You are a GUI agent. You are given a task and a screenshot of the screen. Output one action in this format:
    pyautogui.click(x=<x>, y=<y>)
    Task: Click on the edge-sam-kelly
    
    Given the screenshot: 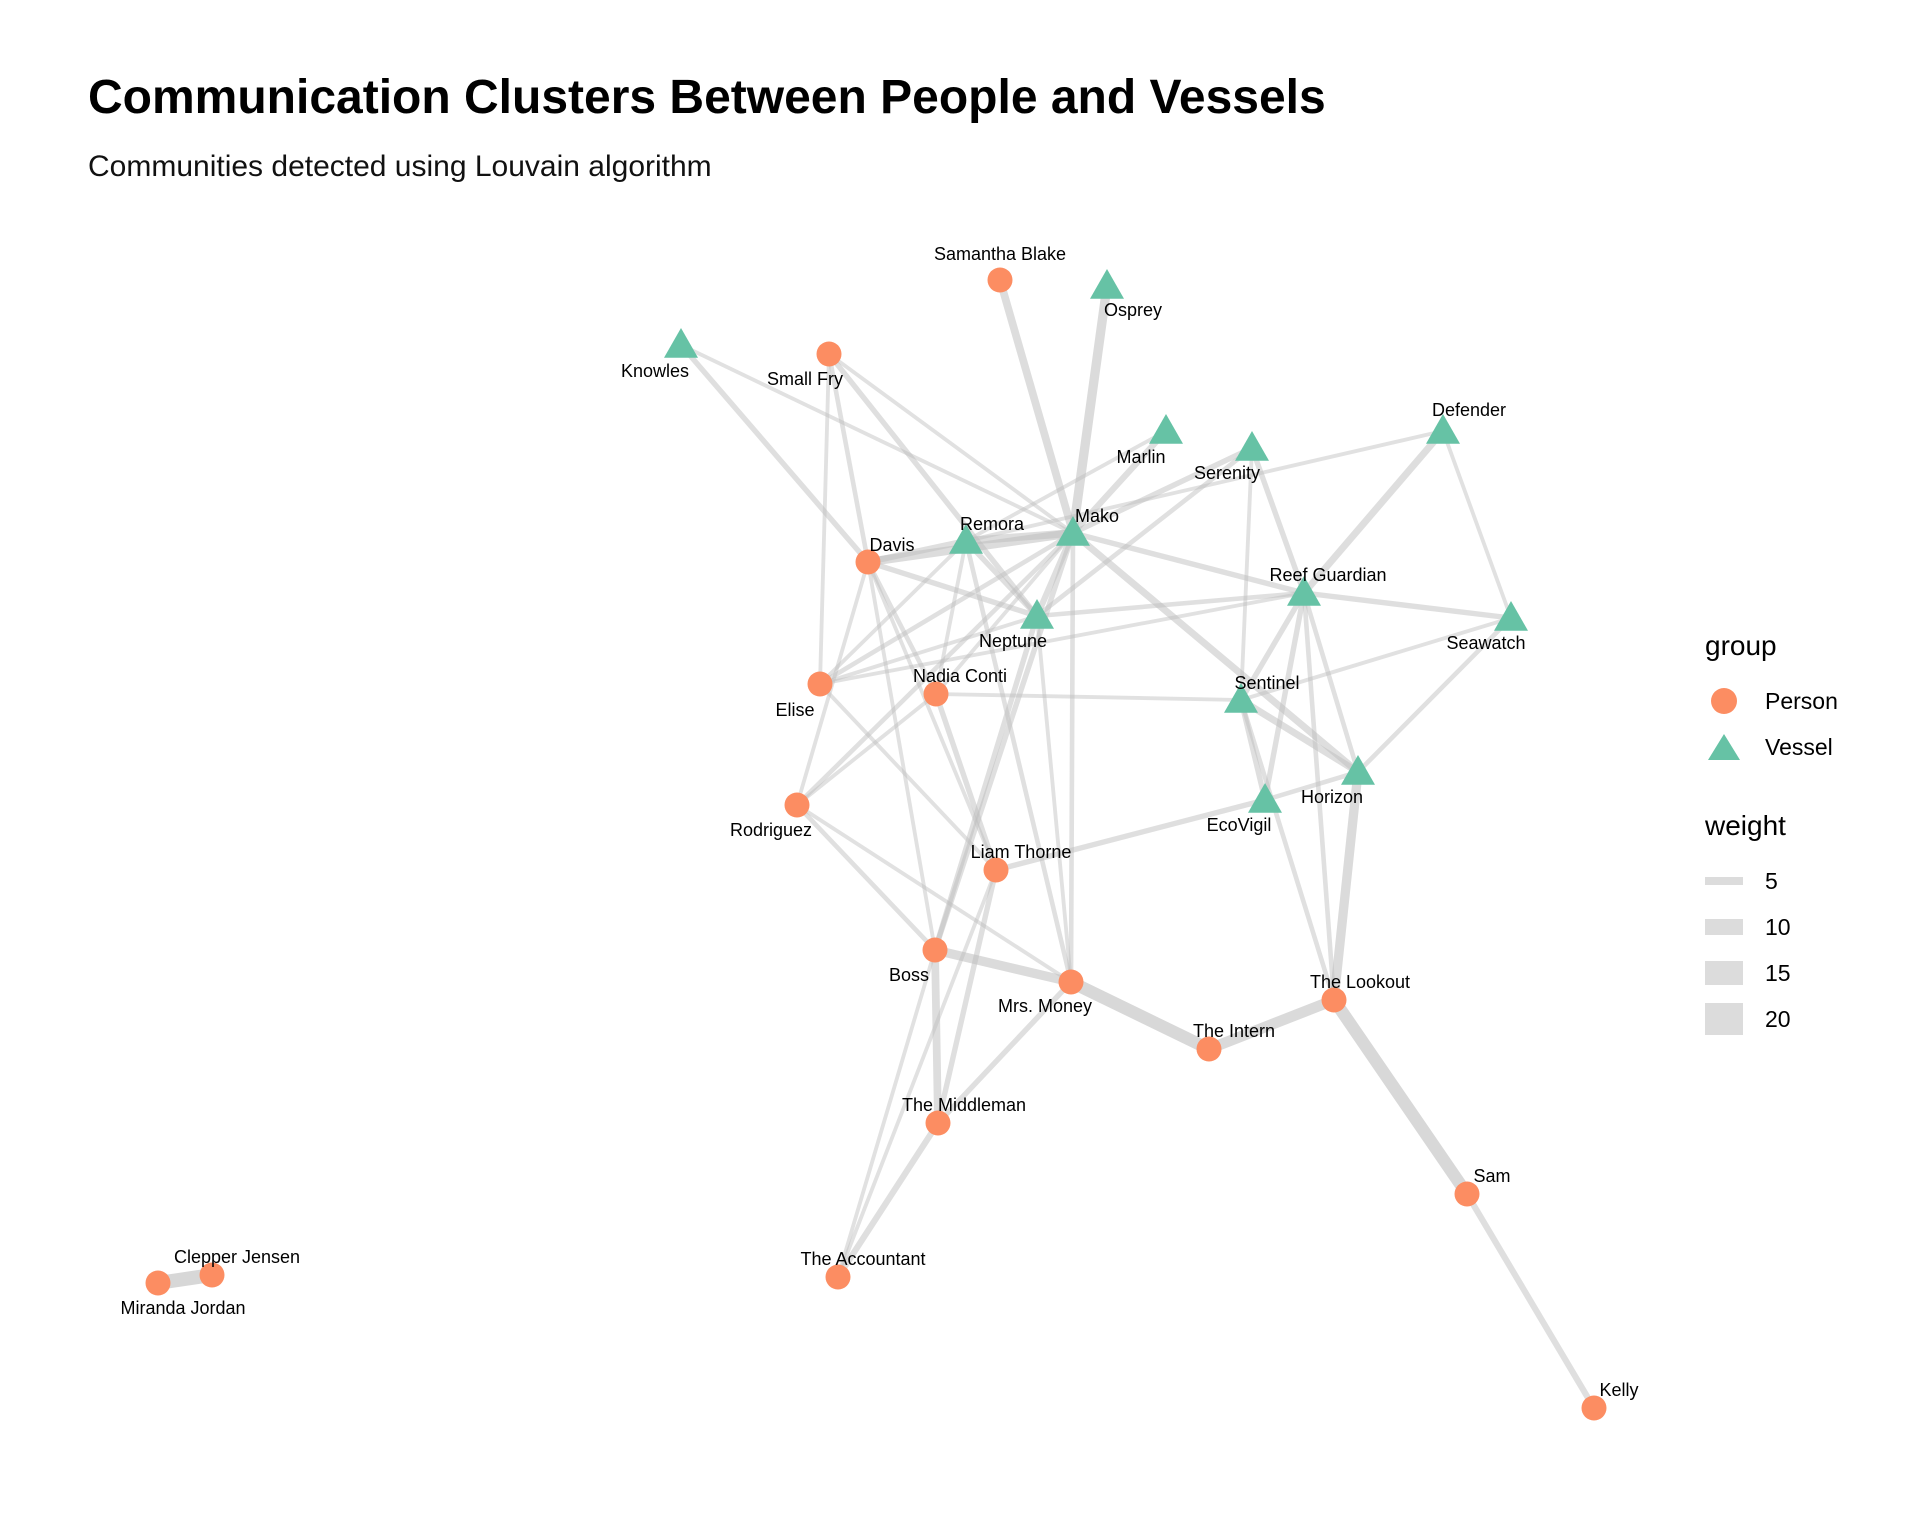 What is the action you would take?
    pyautogui.click(x=1530, y=1301)
    